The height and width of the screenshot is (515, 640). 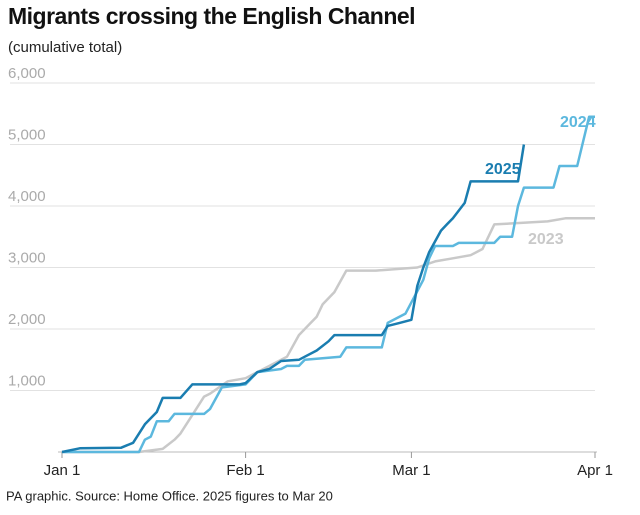 What do you see at coordinates (578, 122) in the screenshot?
I see `series-label: 2024` at bounding box center [578, 122].